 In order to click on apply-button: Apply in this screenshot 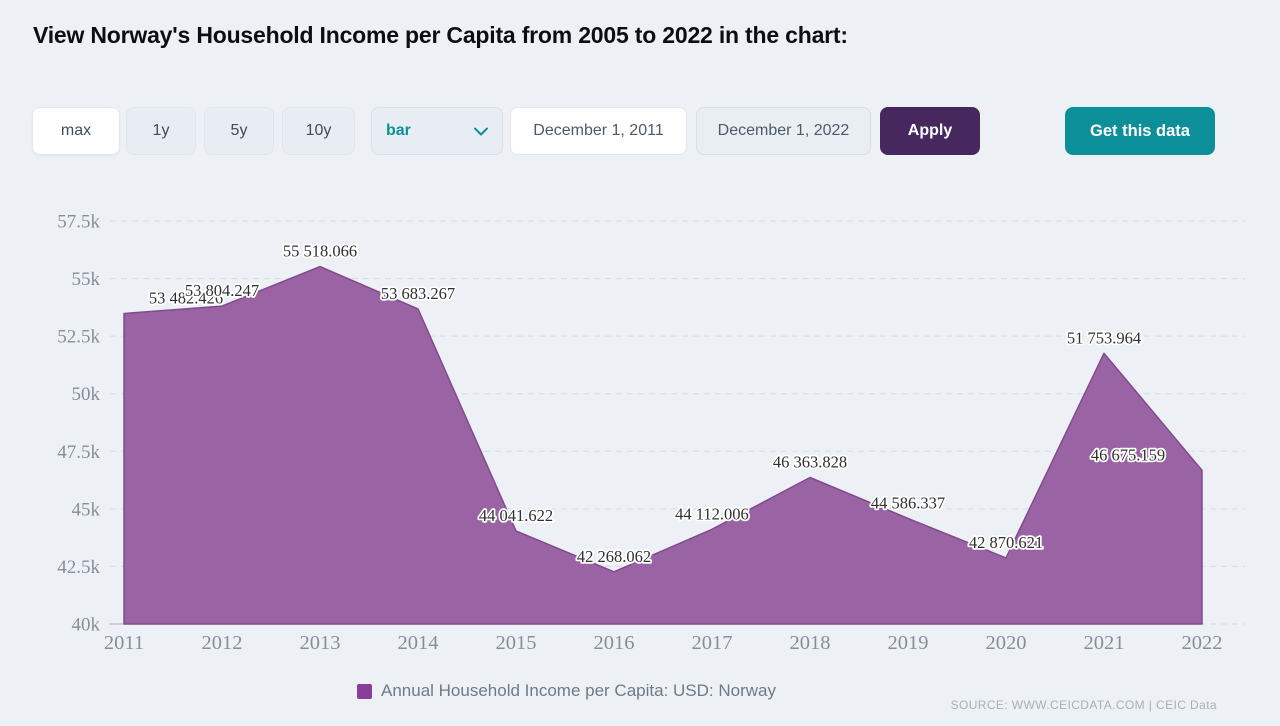, I will do `click(930, 131)`.